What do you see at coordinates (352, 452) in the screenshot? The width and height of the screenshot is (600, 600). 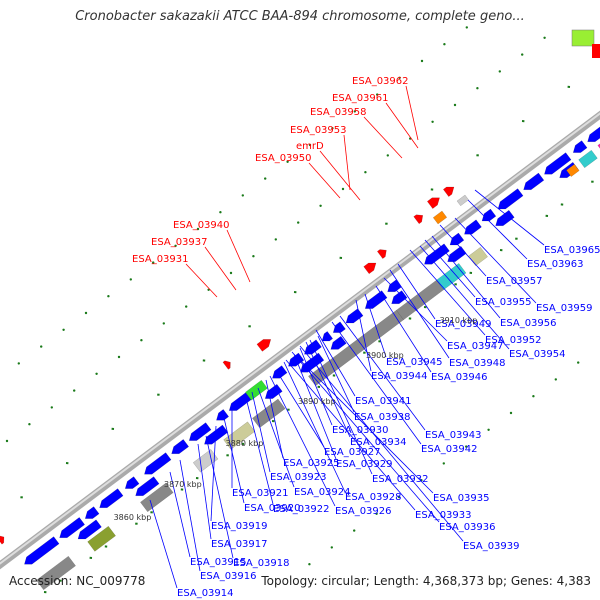 I see `reverse-gene-label: ESA_03927` at bounding box center [352, 452].